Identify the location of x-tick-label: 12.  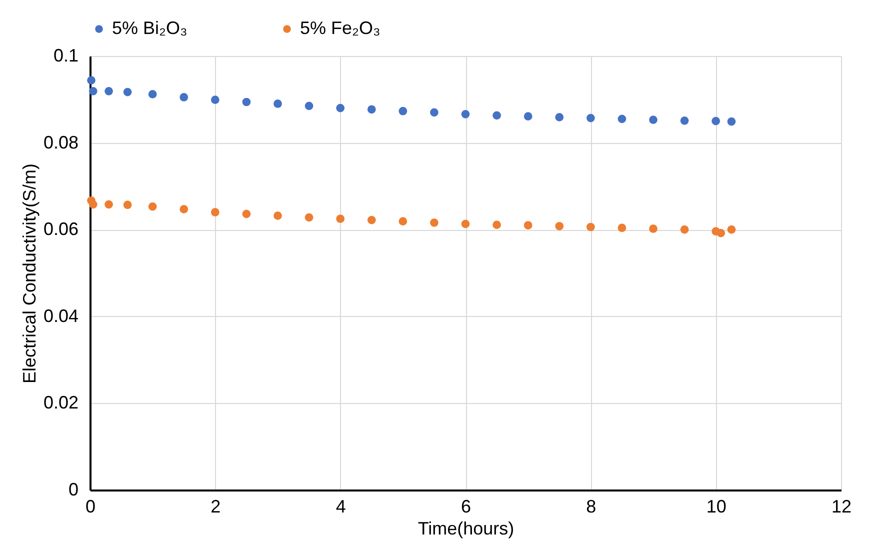
(841, 506).